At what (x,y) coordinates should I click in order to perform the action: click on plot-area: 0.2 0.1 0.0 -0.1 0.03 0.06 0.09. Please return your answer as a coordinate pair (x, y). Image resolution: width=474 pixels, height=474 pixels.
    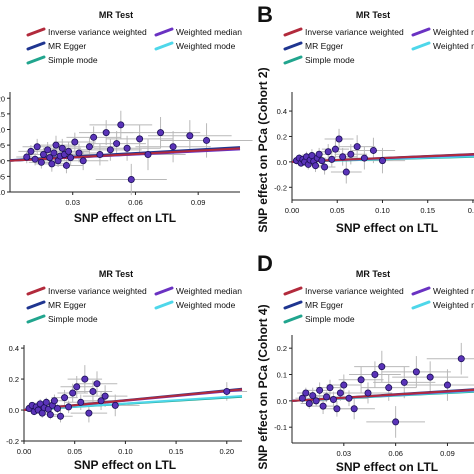
    Looking at the image, I should click on (374, 396).